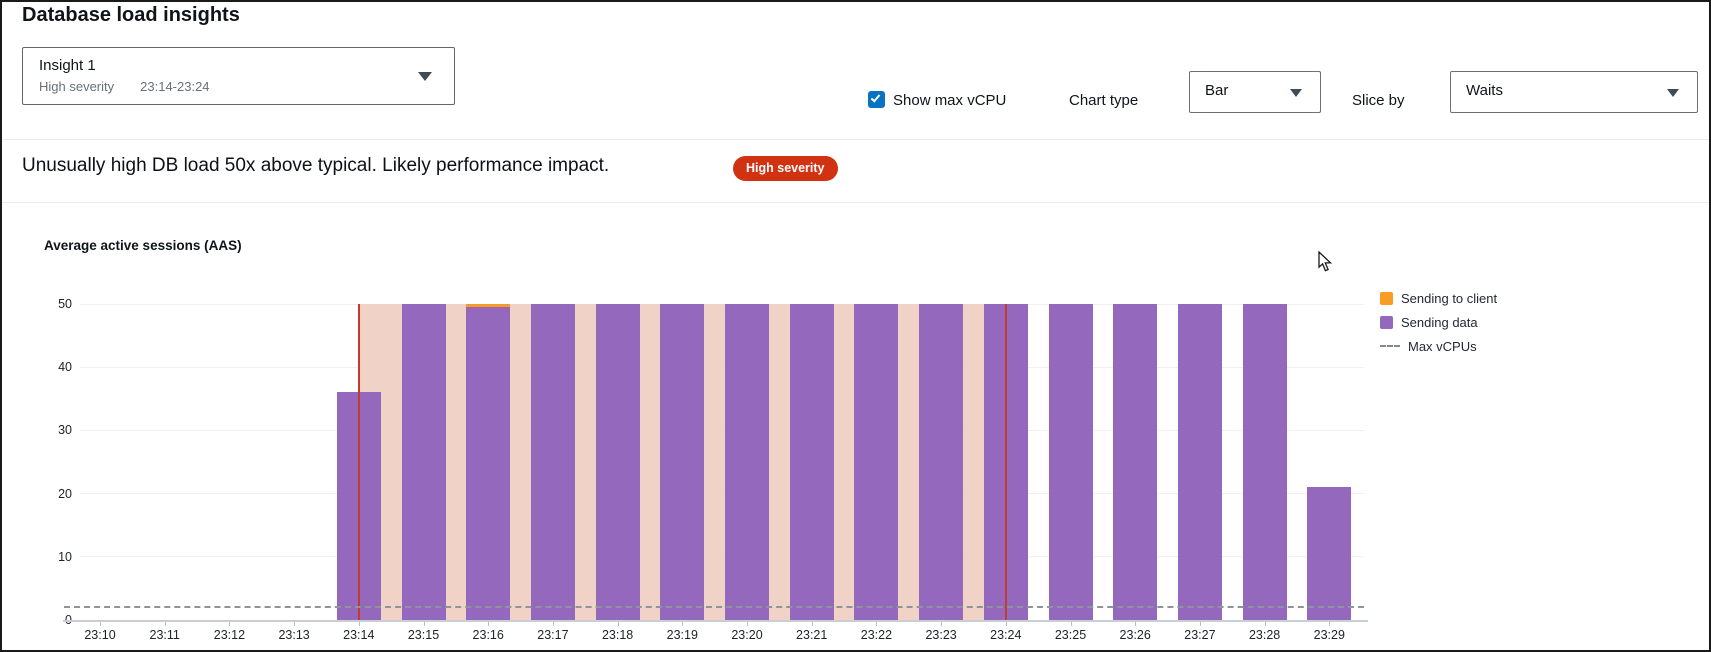  Describe the element at coordinates (77, 86) in the screenshot. I see `insight-severity: High severity` at that location.